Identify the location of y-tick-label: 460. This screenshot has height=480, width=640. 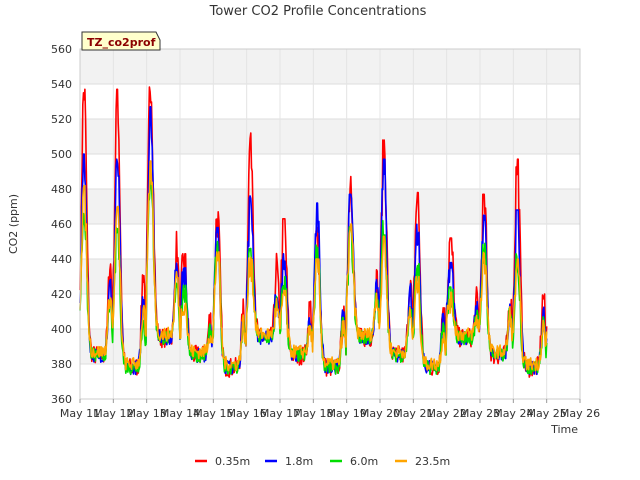
(61, 224).